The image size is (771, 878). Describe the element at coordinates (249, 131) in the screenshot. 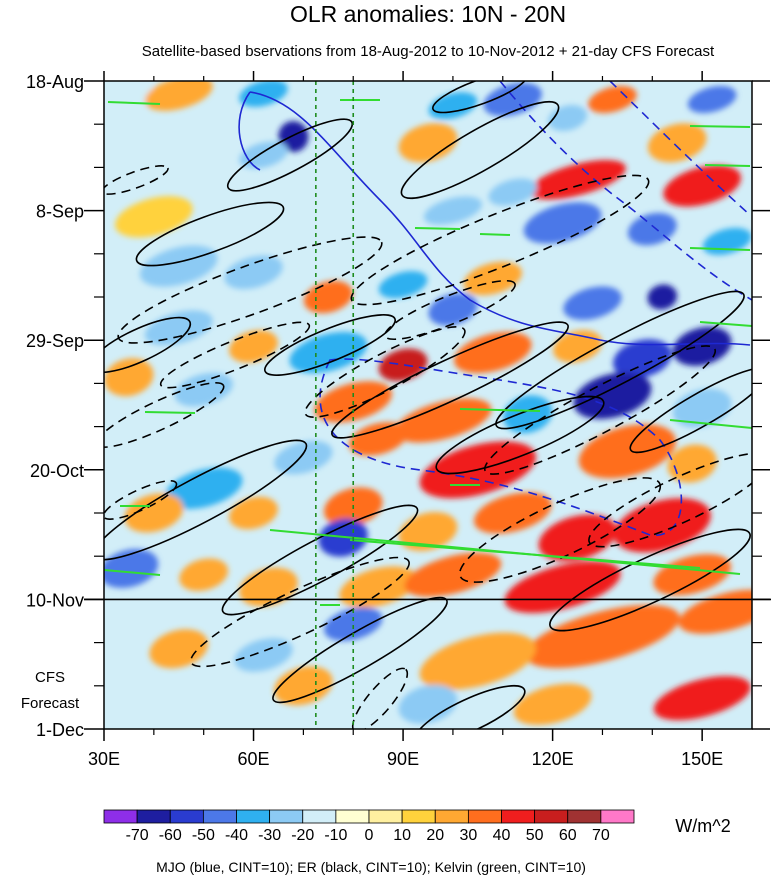

I see `mjo-contour-positive` at that location.